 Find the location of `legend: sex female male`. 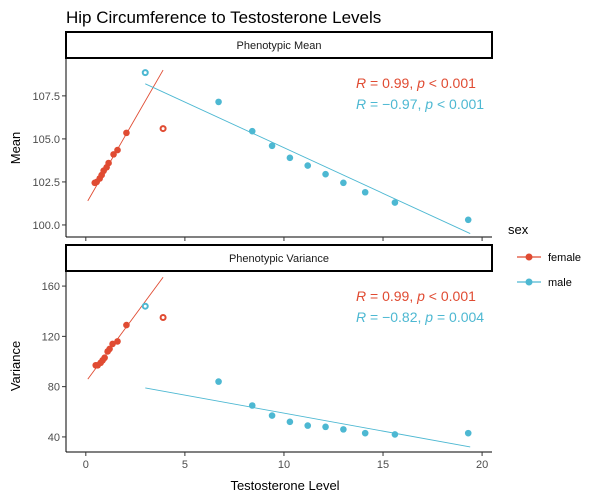

legend: sex female male is located at coordinates (544, 255).